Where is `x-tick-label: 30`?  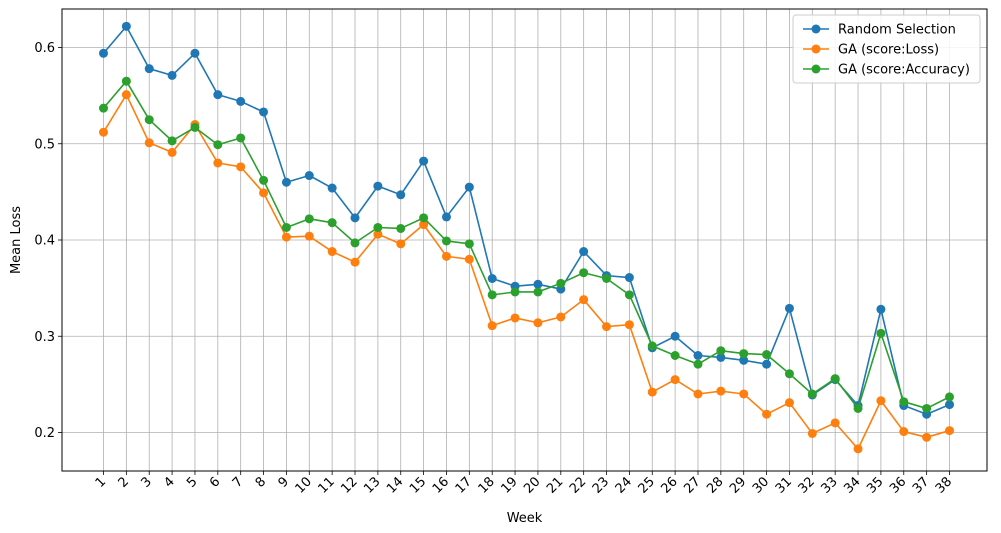
x-tick-label: 30 is located at coordinates (761, 485).